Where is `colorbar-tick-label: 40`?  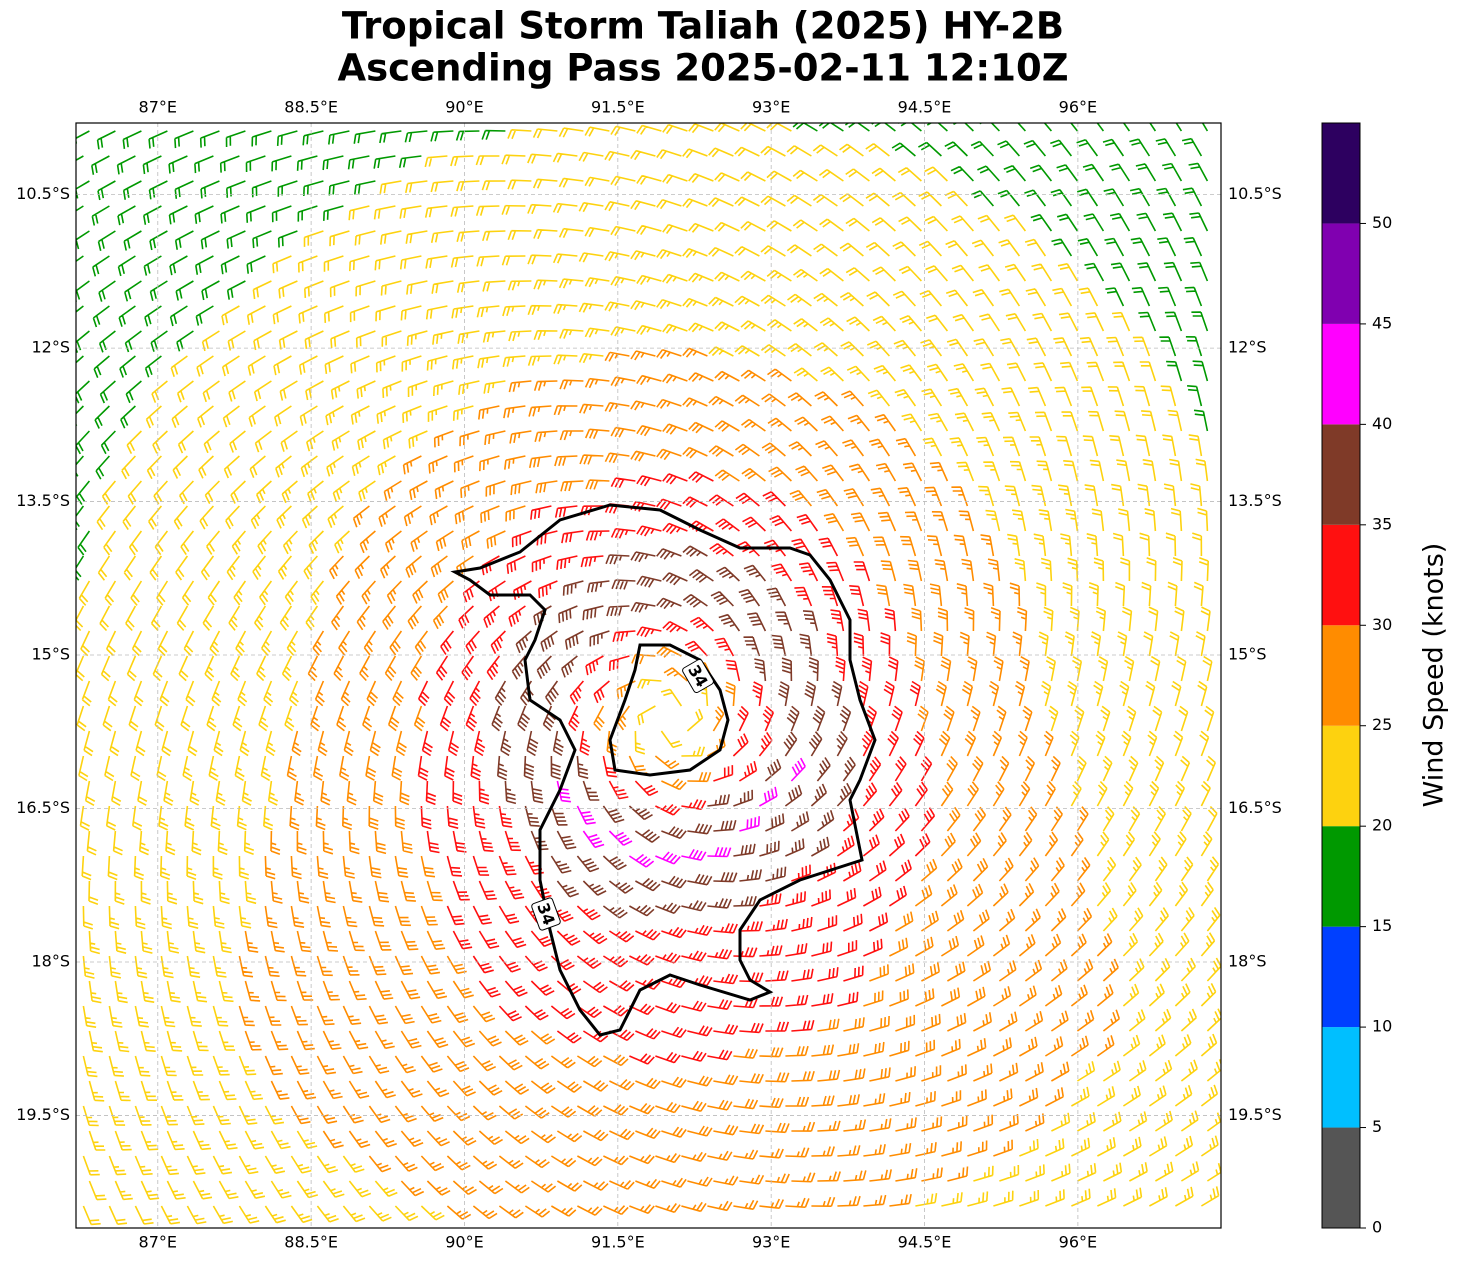 colorbar-tick-label: 40 is located at coordinates (1382, 423).